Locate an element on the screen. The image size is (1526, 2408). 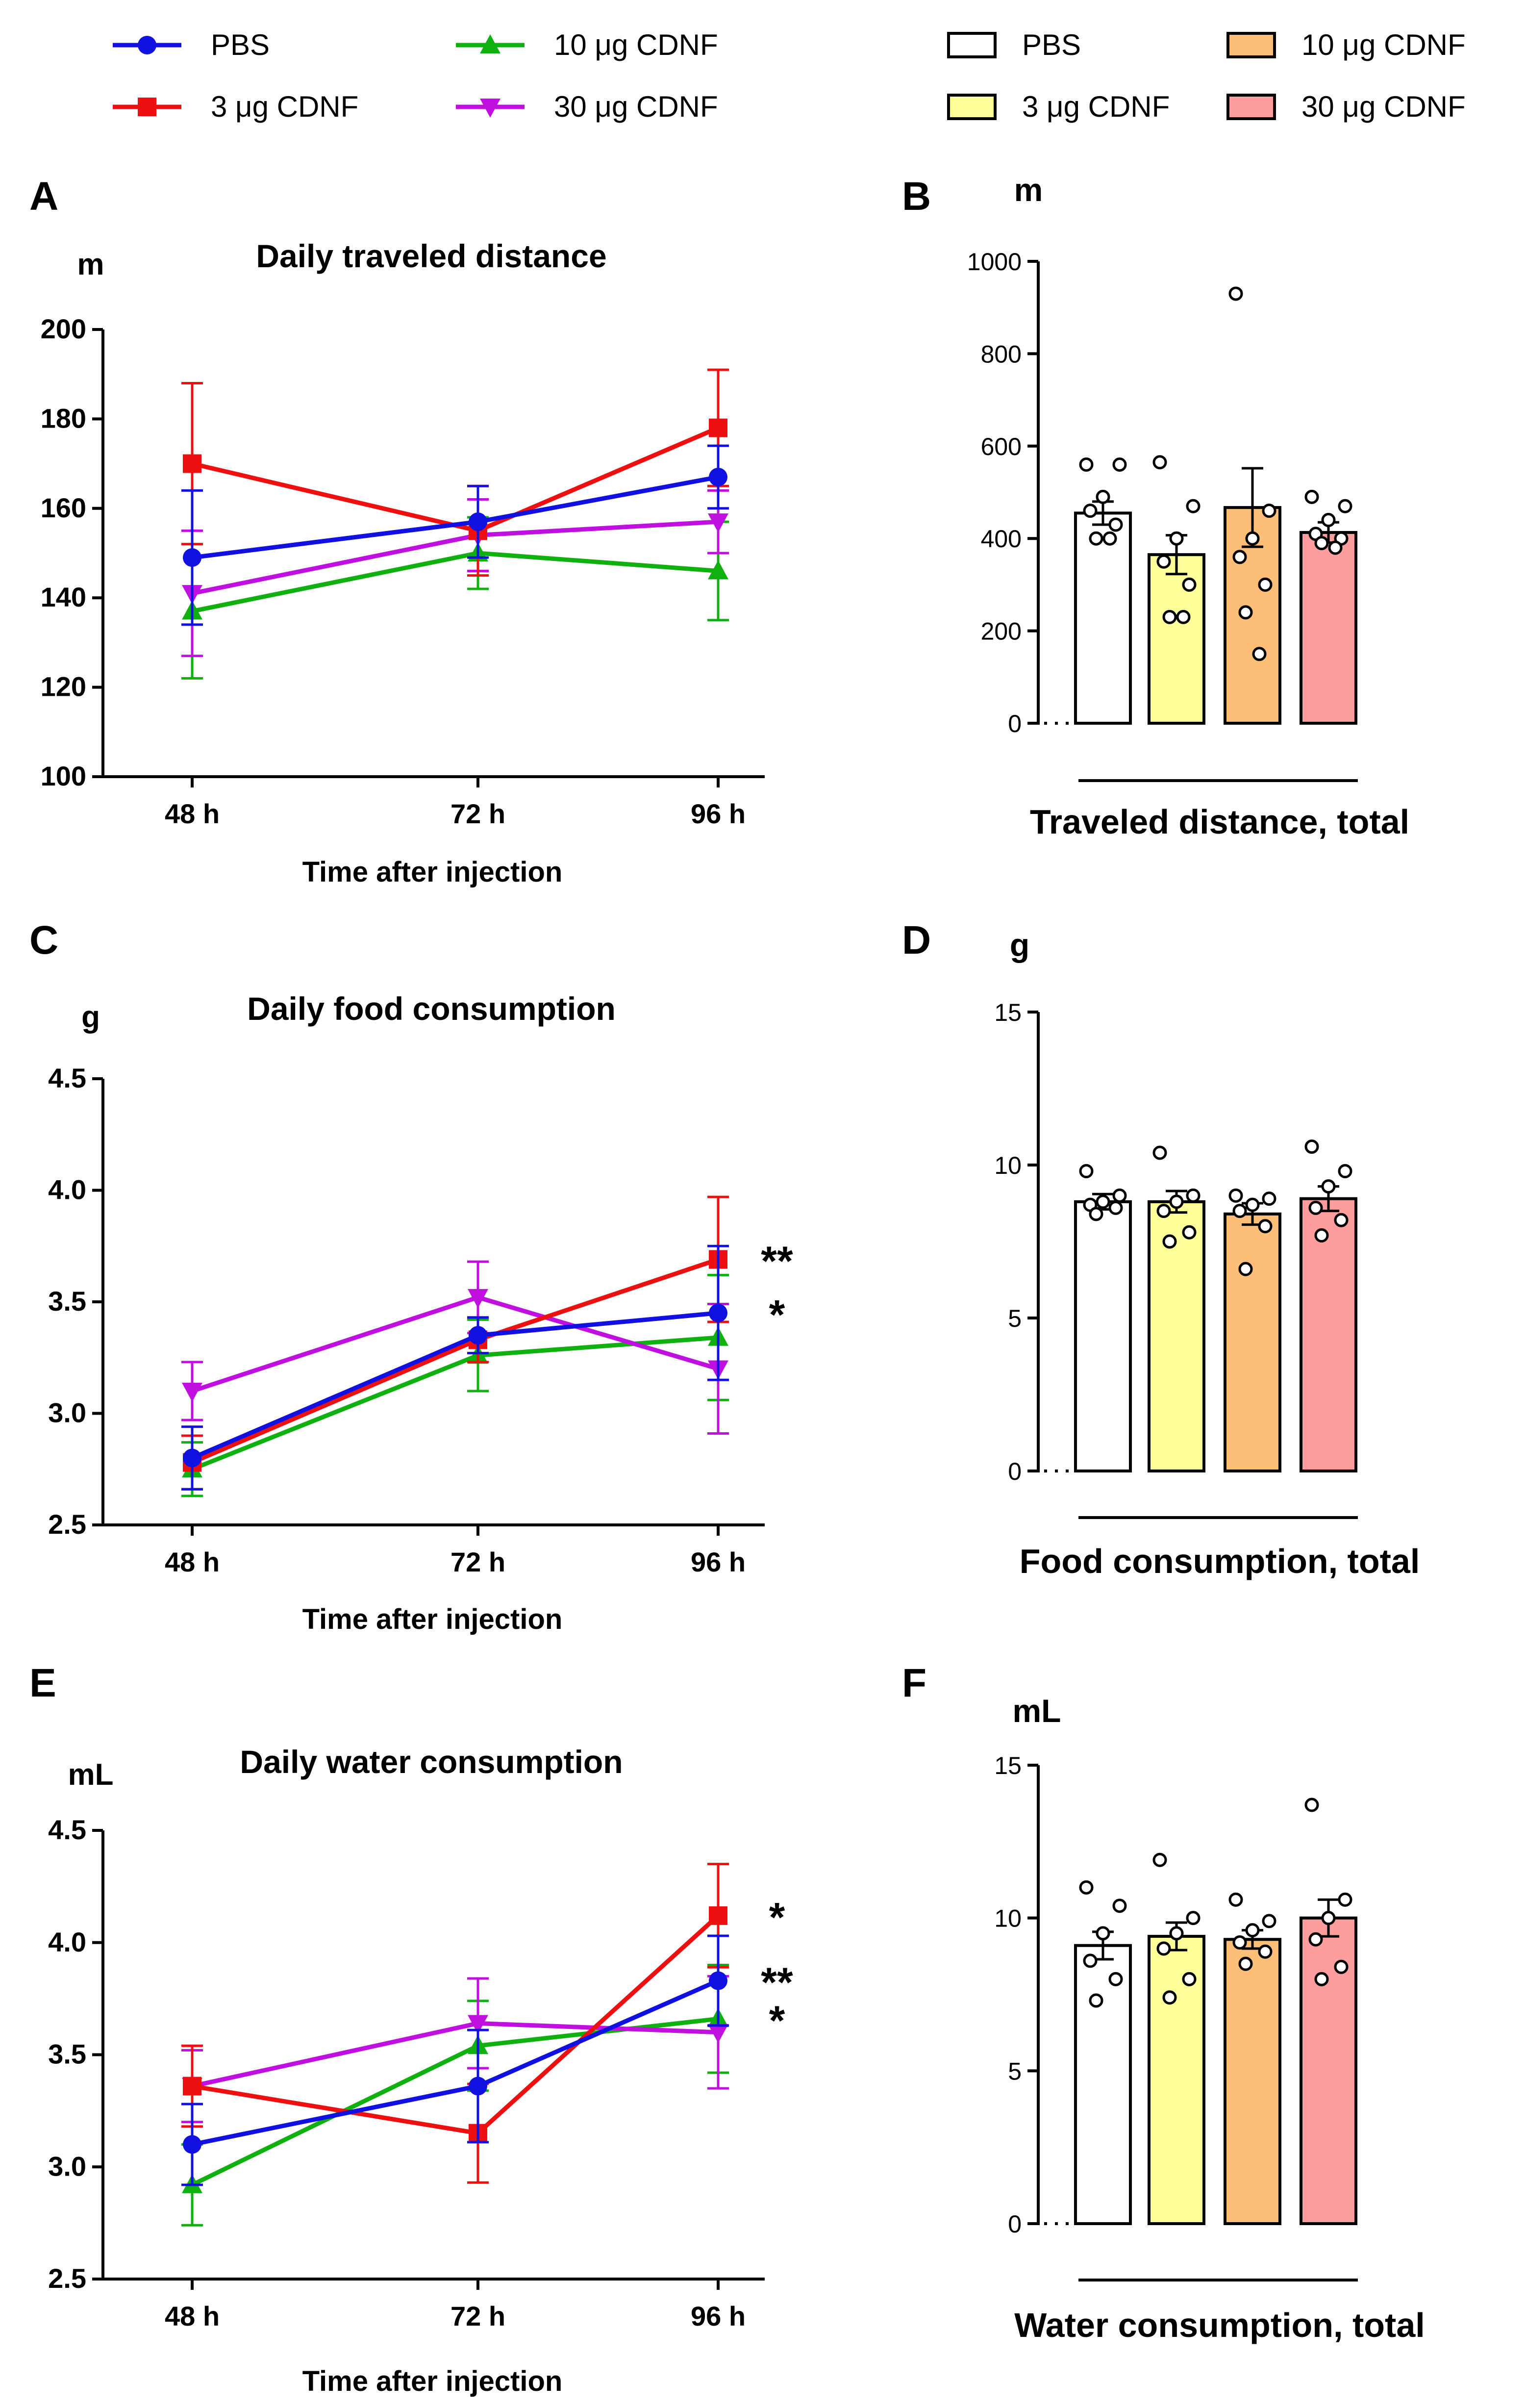
y-tick-label: 100 is located at coordinates (63, 775).